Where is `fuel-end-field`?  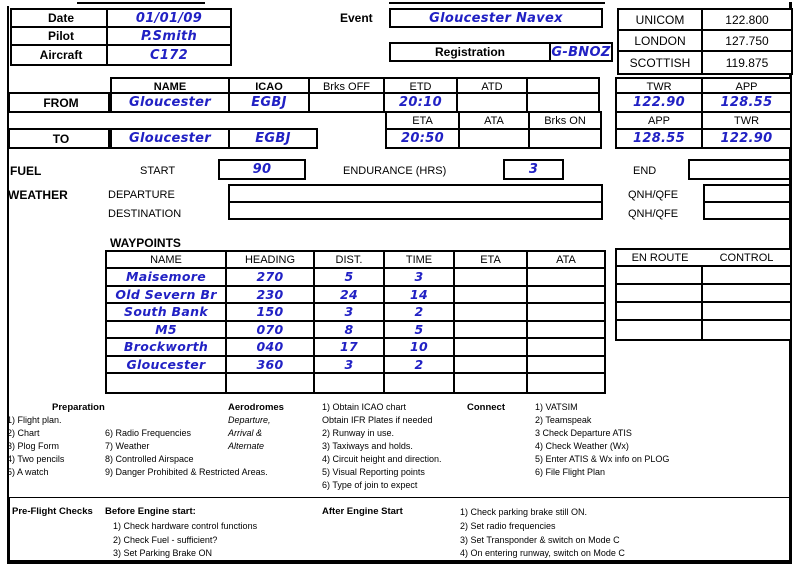
fuel-end-field is located at coordinates (739, 169).